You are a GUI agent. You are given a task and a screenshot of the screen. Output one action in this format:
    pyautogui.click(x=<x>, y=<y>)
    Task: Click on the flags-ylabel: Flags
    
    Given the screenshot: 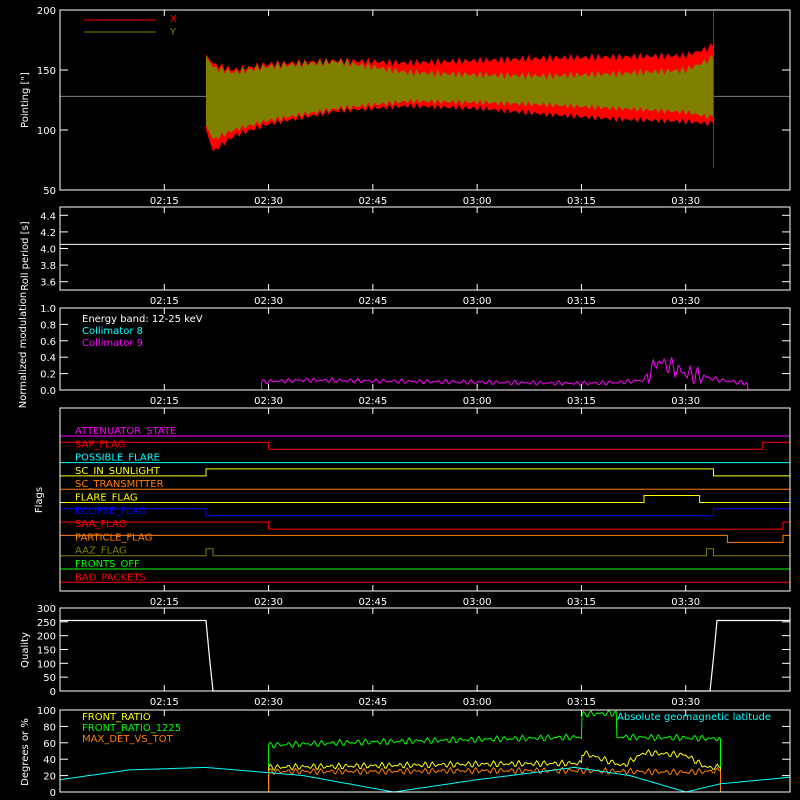 What is the action you would take?
    pyautogui.click(x=39, y=500)
    